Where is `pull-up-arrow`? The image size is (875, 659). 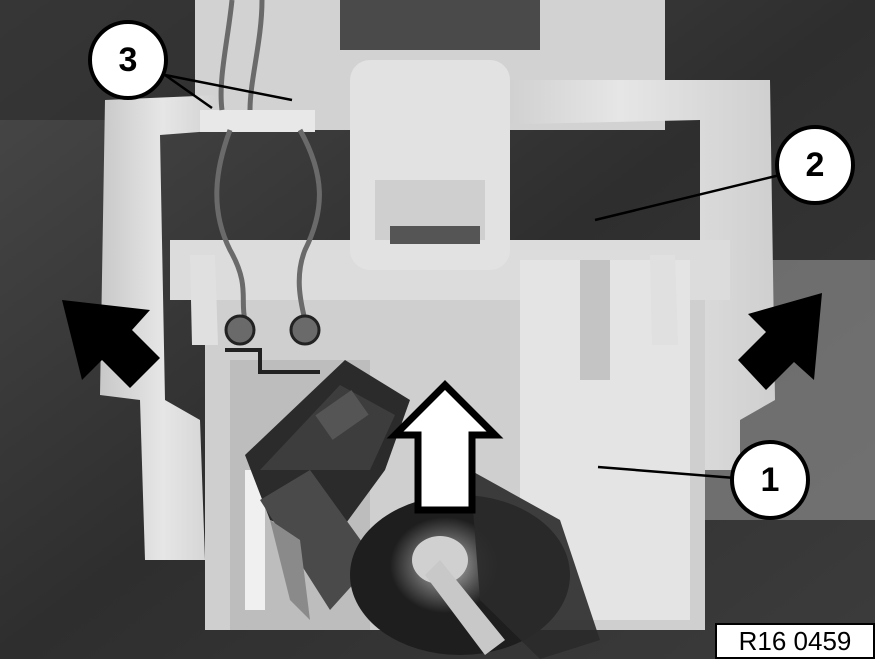
pull-up-arrow is located at coordinates (445, 447).